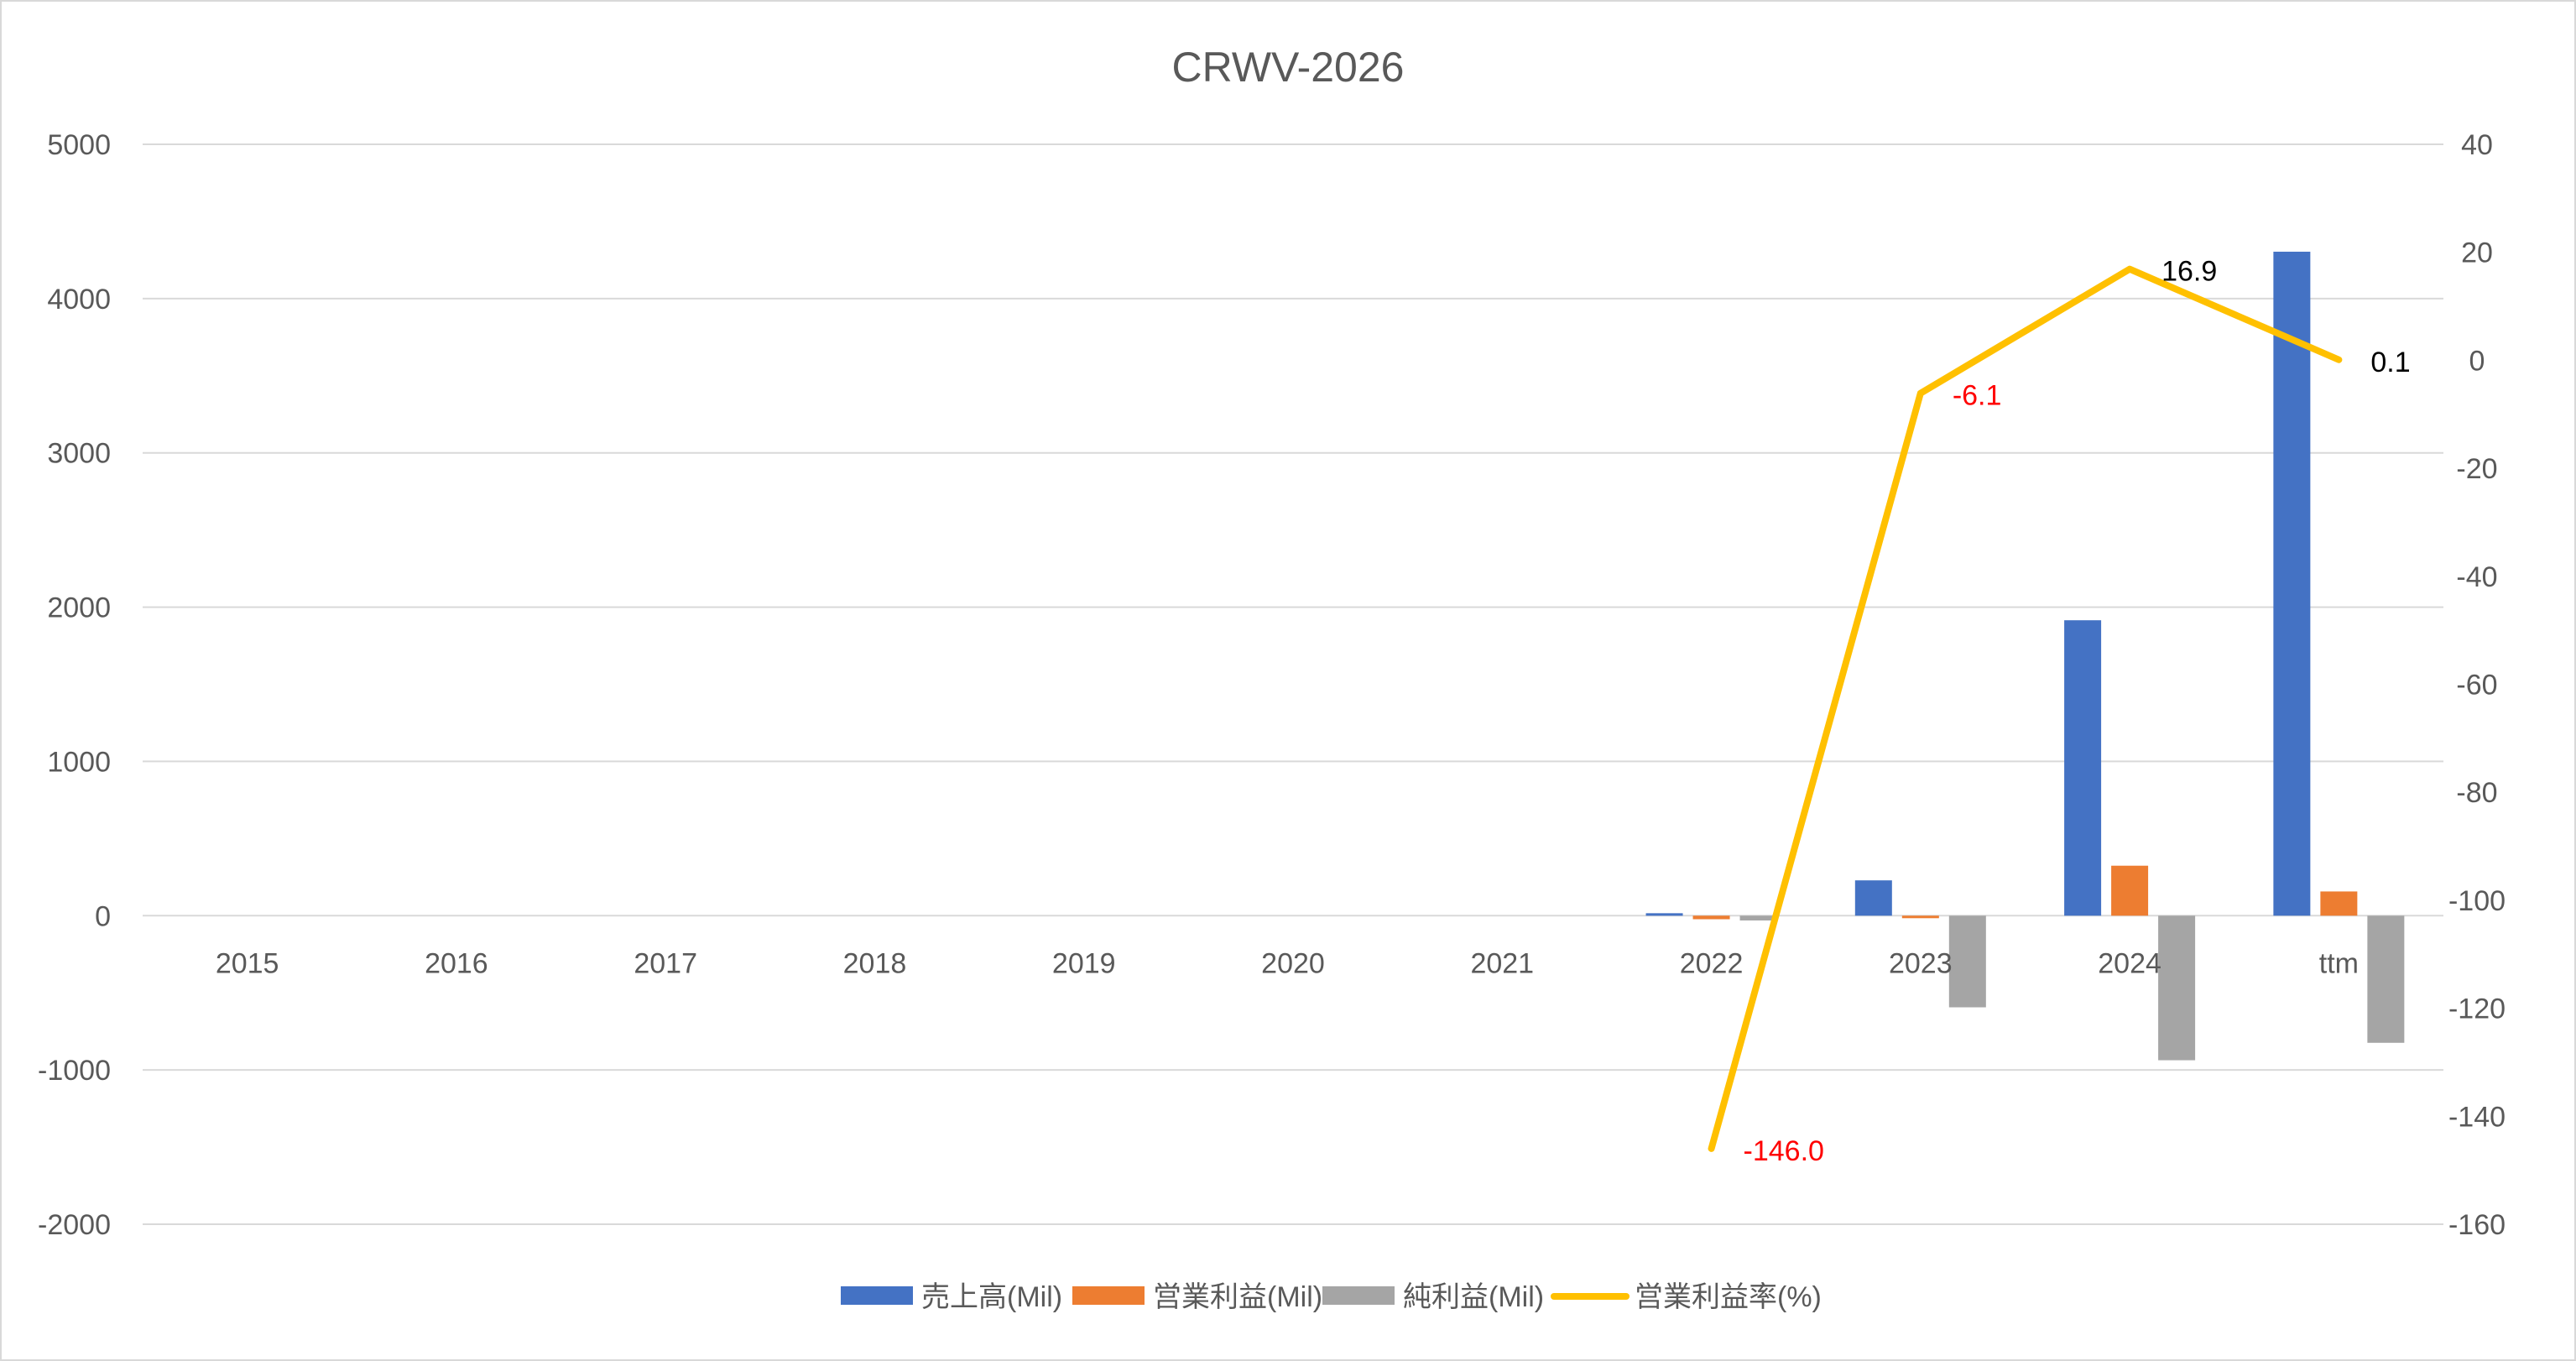 The image size is (2576, 1361). Describe the element at coordinates (1921, 963) in the screenshot. I see `x-tick-label: 2023` at that location.